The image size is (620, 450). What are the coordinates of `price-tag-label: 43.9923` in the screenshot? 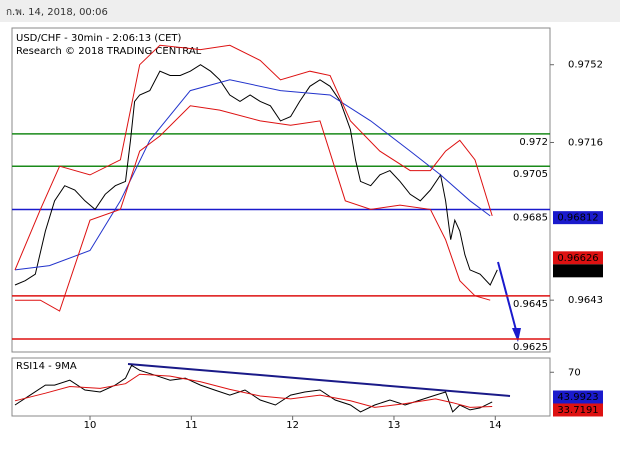 It's located at (577, 397).